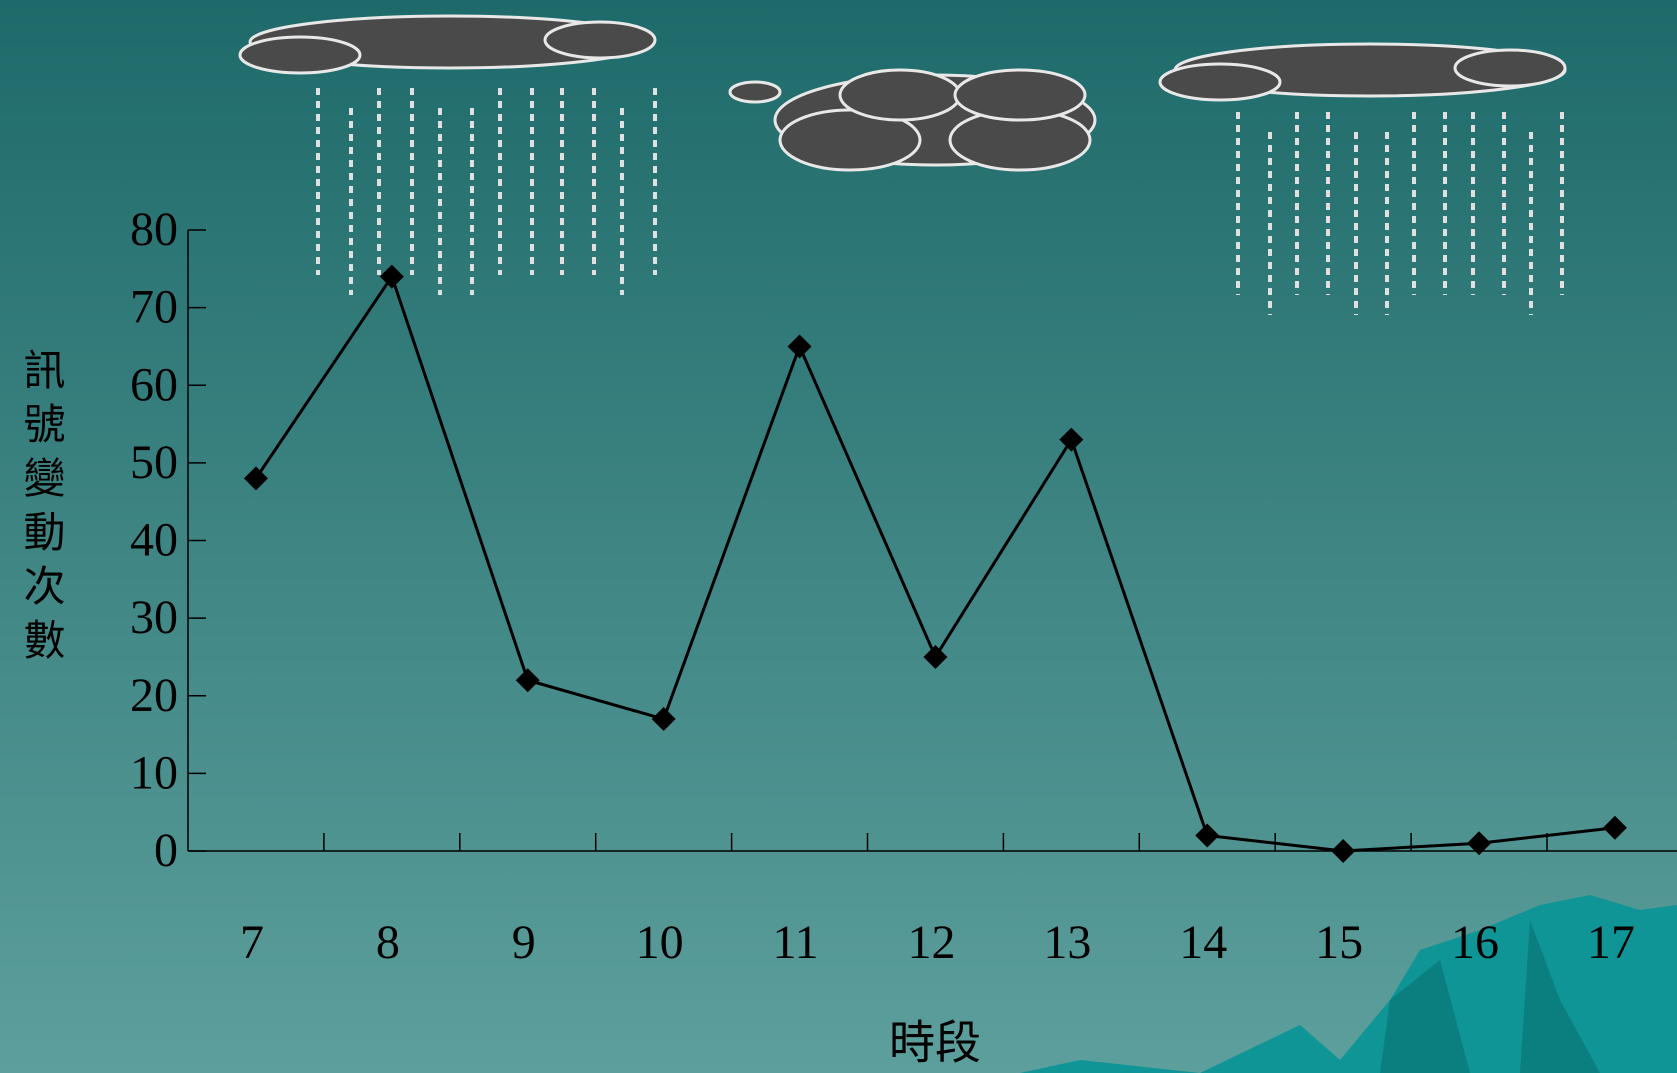 The height and width of the screenshot is (1073, 1677). I want to click on y-tick-label: 40, so click(154, 540).